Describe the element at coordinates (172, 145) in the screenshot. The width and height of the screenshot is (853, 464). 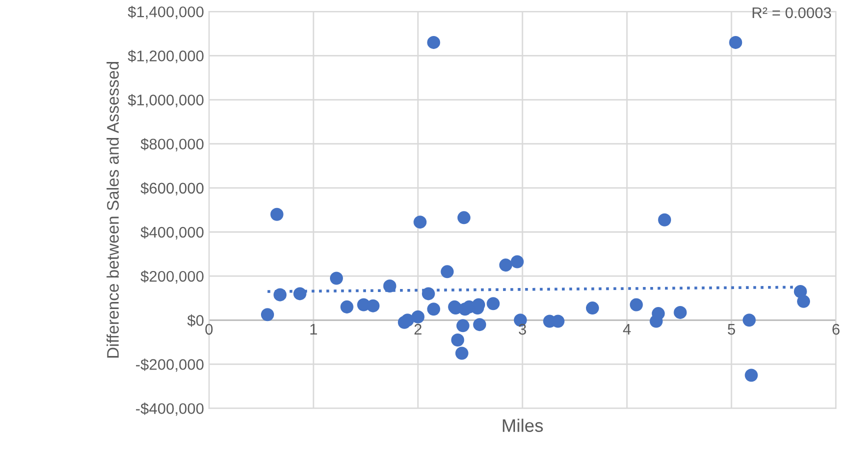
I see `y-tick-label: $800,000` at that location.